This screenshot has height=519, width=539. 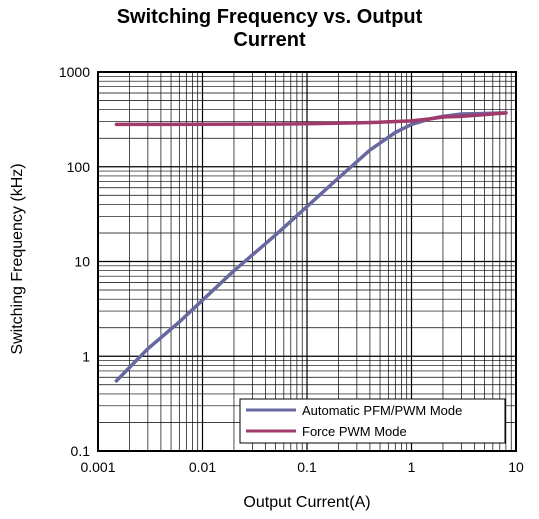 What do you see at coordinates (516, 467) in the screenshot?
I see `x-tick-label: 10` at bounding box center [516, 467].